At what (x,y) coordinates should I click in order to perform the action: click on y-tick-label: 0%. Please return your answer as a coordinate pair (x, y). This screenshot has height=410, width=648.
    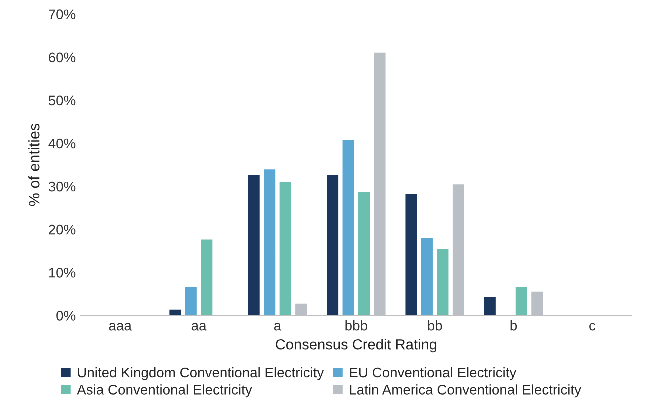
    Looking at the image, I should click on (66, 316).